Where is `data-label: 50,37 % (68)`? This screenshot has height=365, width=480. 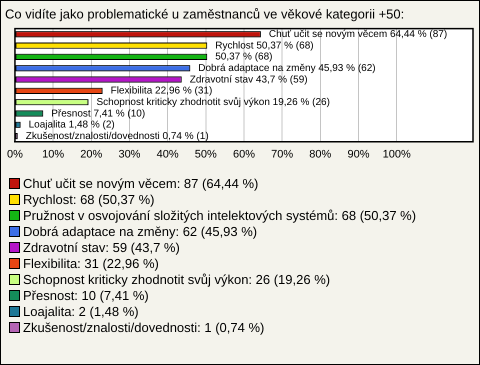
data-label: 50,37 % (68) is located at coordinates (243, 57).